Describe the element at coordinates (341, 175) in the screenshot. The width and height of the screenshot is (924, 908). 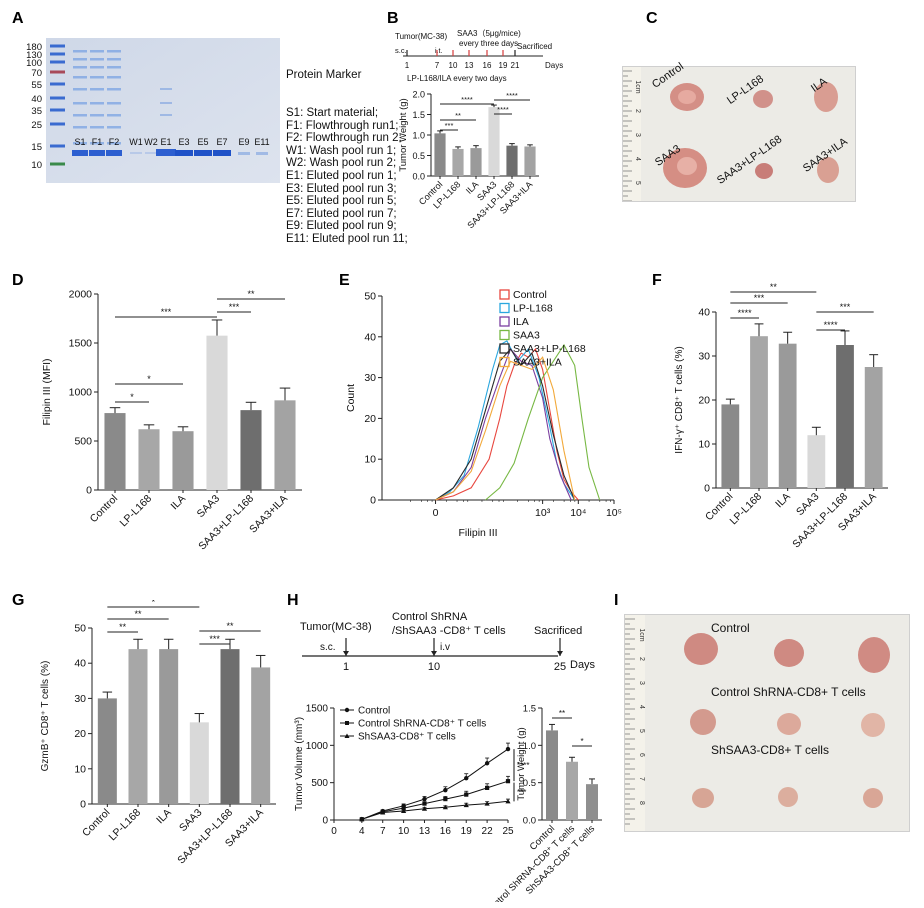
I see `gel-legend-item: E1: Eluted pool run 1;` at that location.